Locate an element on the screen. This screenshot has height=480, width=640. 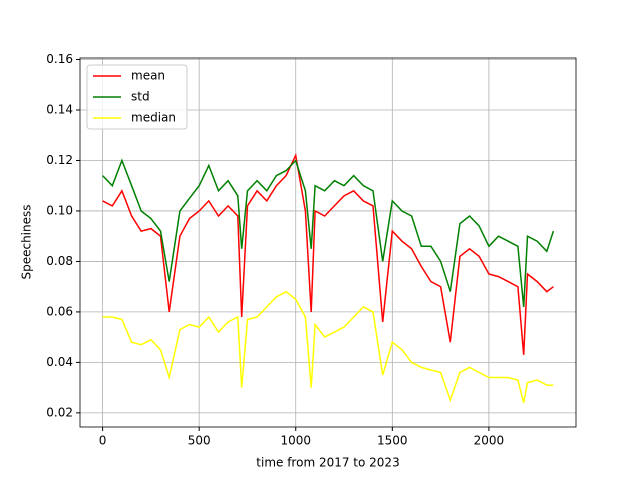
x-tick-label: 0 is located at coordinates (103, 441).